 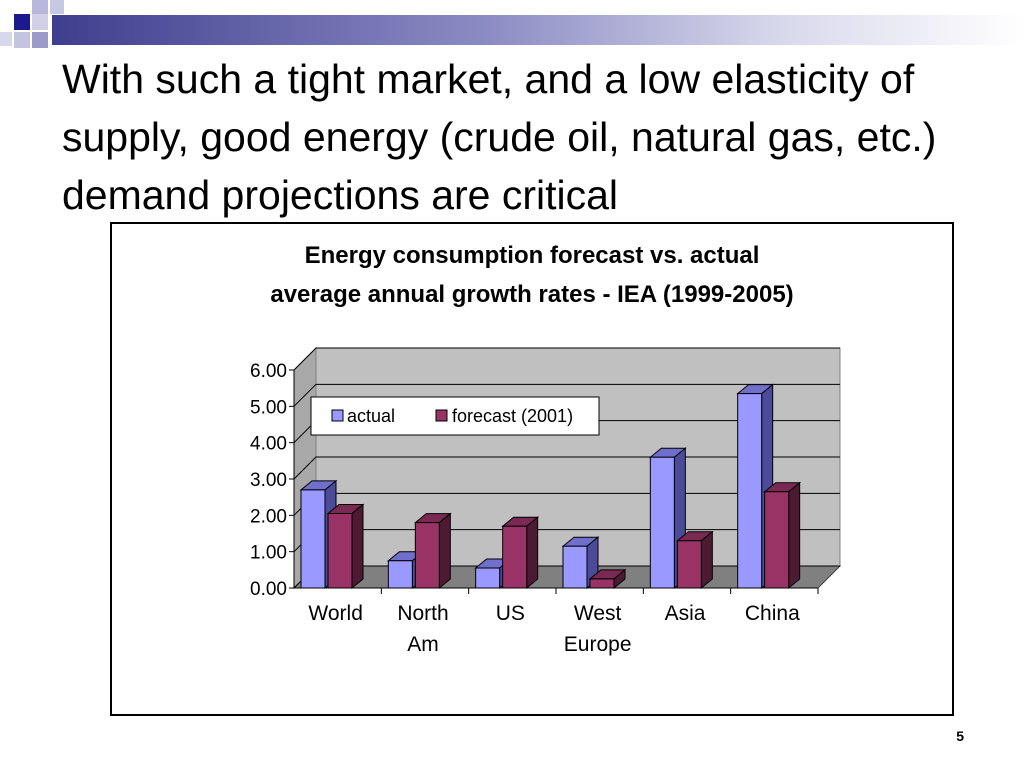 What do you see at coordinates (772, 613) in the screenshot?
I see `x-tick-label: China` at bounding box center [772, 613].